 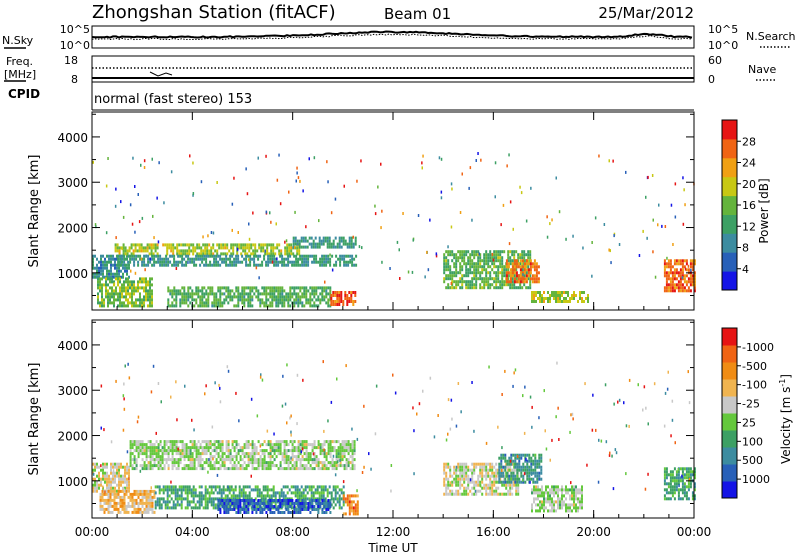 I want to click on nsearch-label: N.Search, so click(x=771, y=36).